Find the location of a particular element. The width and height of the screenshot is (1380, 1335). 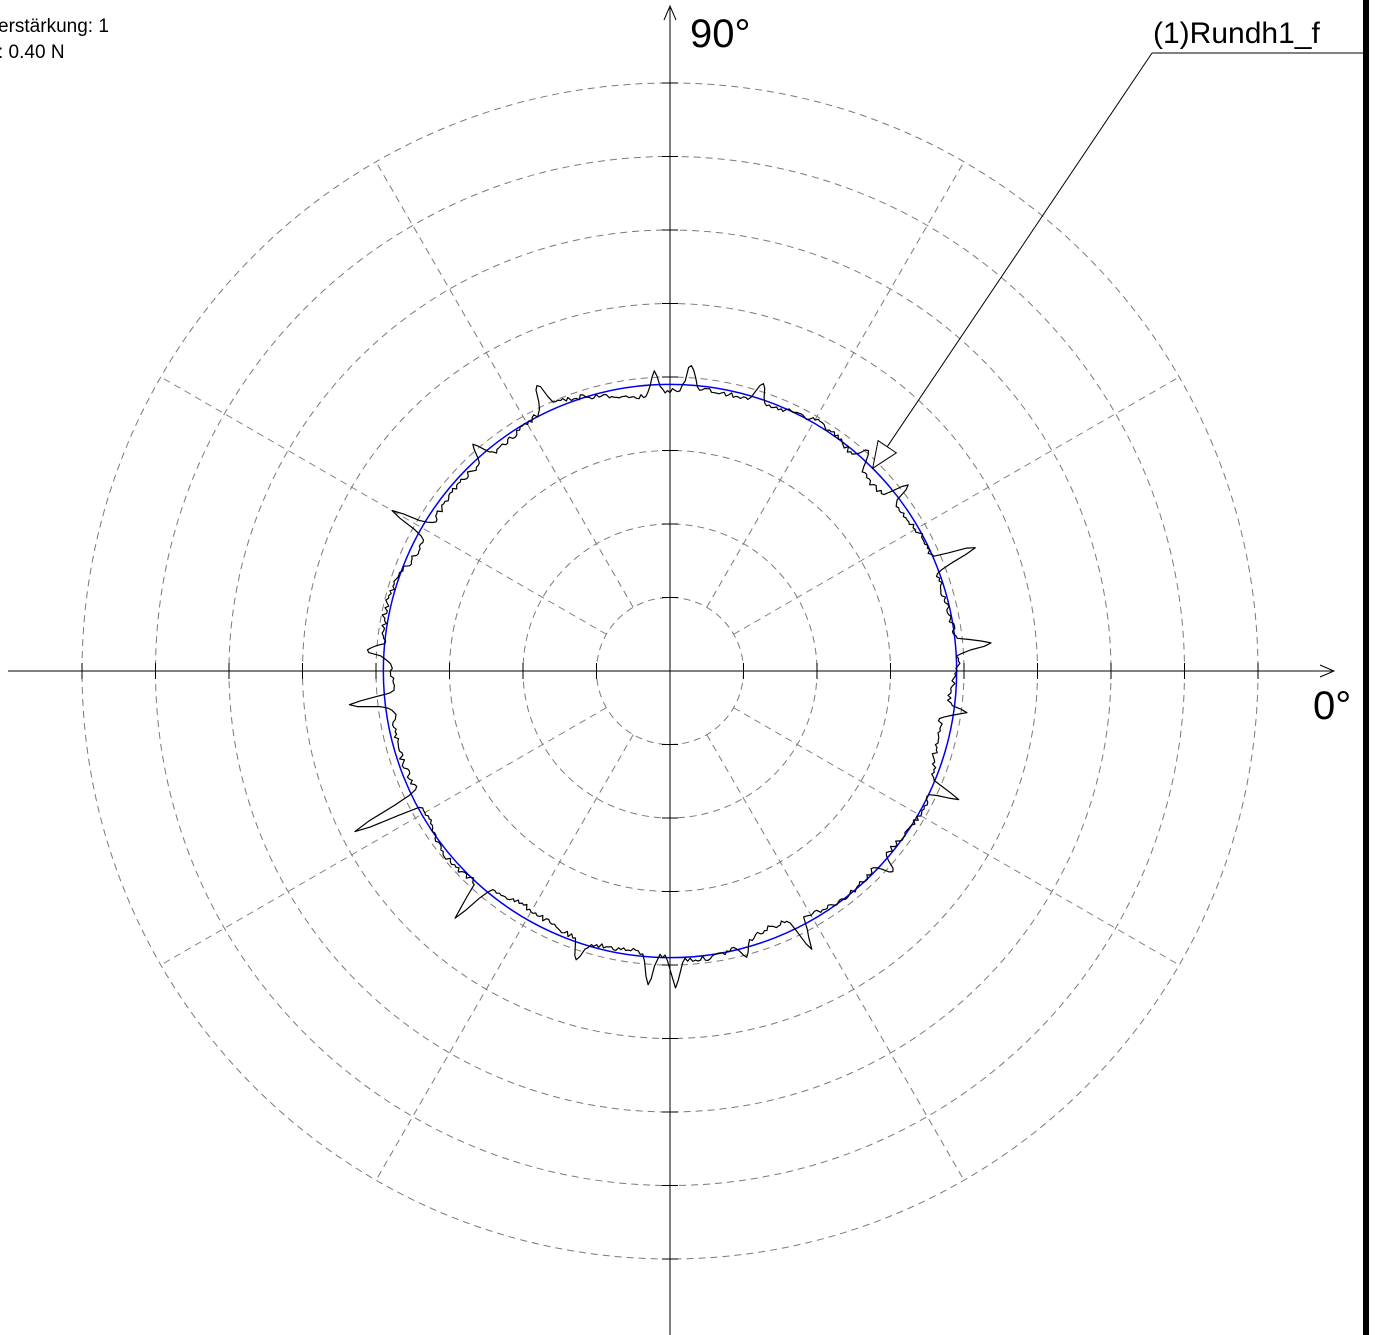

legend-leader-line is located at coordinates (1012, 260).